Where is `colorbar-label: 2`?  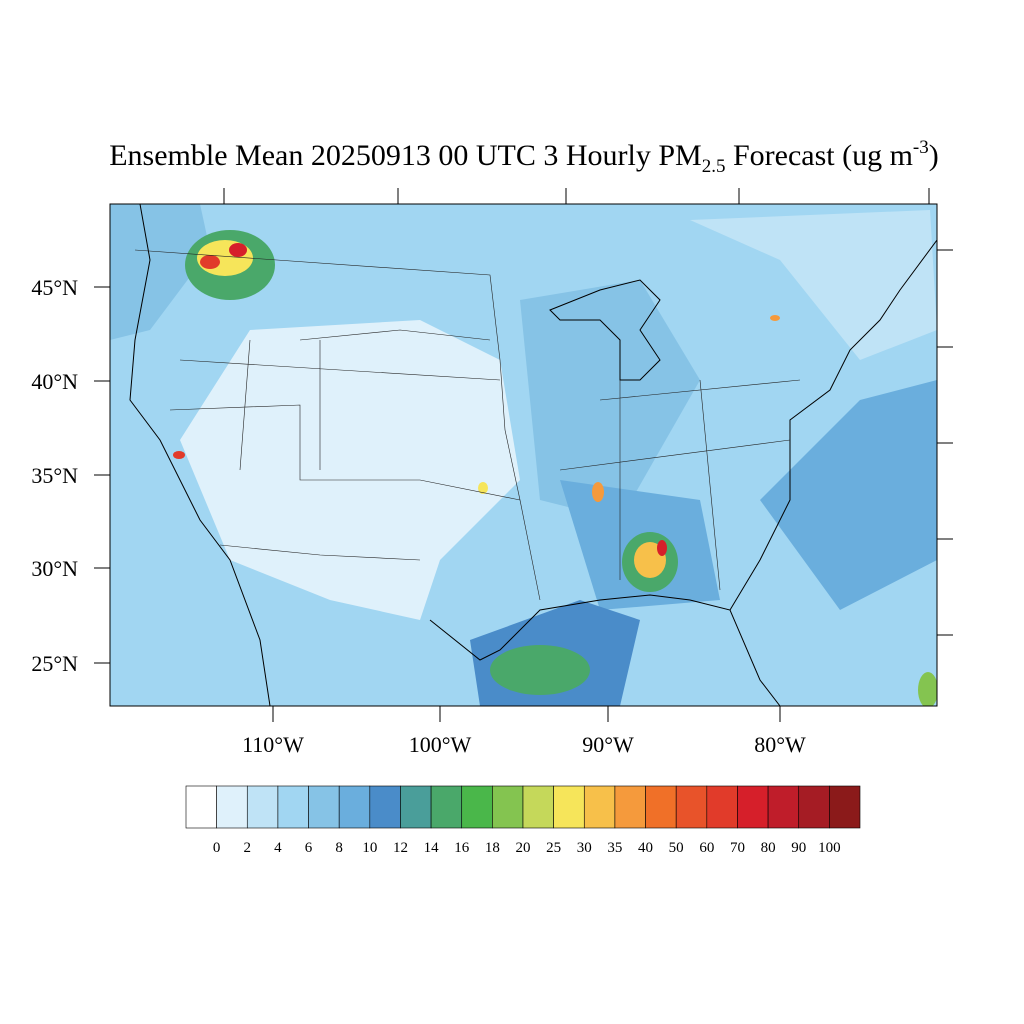
colorbar-label: 2 is located at coordinates (248, 848).